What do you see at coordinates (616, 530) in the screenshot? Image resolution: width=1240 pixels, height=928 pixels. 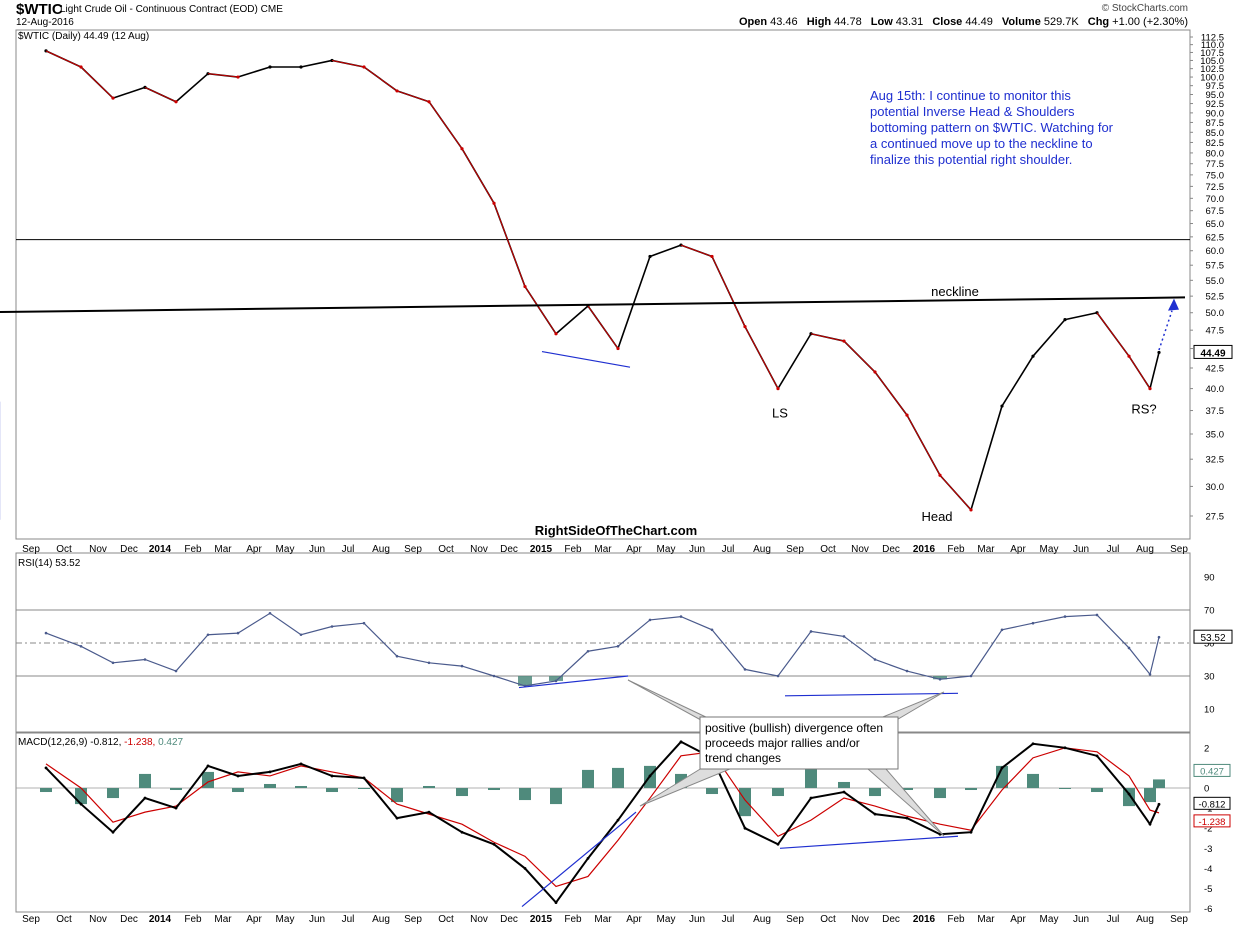 I see `watermark: RightSideOfTheChart.com` at bounding box center [616, 530].